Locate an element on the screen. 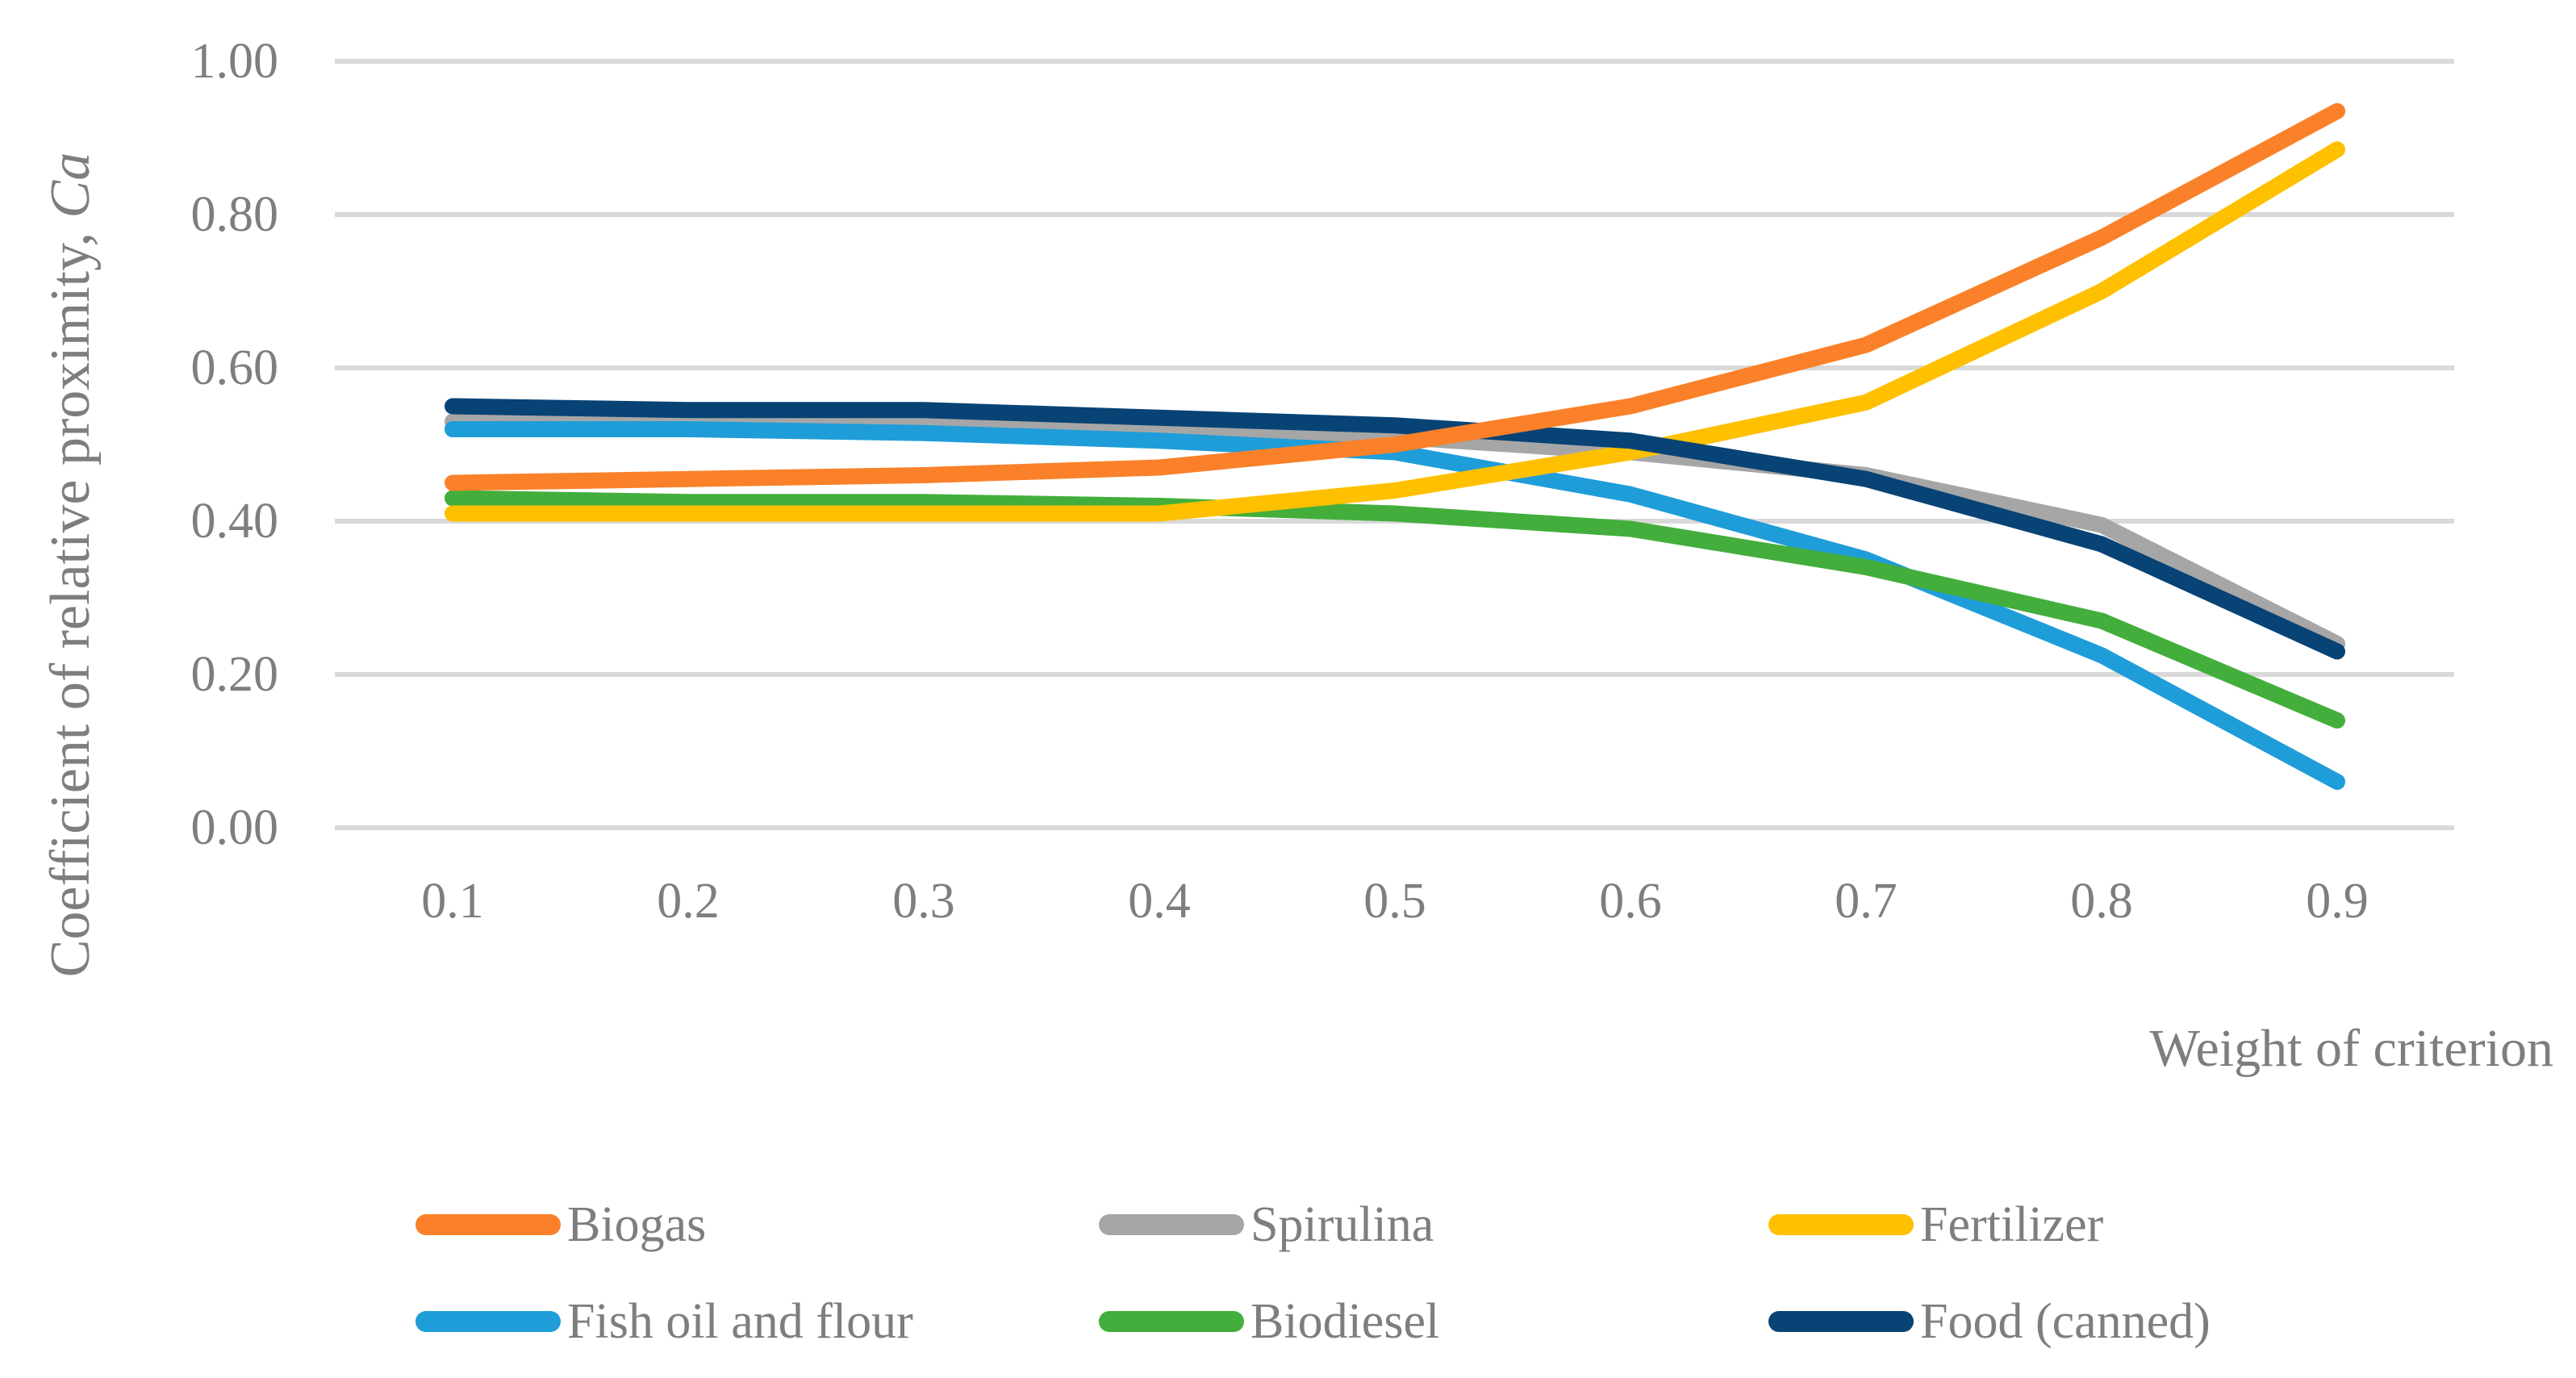 The width and height of the screenshot is (2576, 1378). x-tick-label-0.9: 0.9 is located at coordinates (2337, 902).